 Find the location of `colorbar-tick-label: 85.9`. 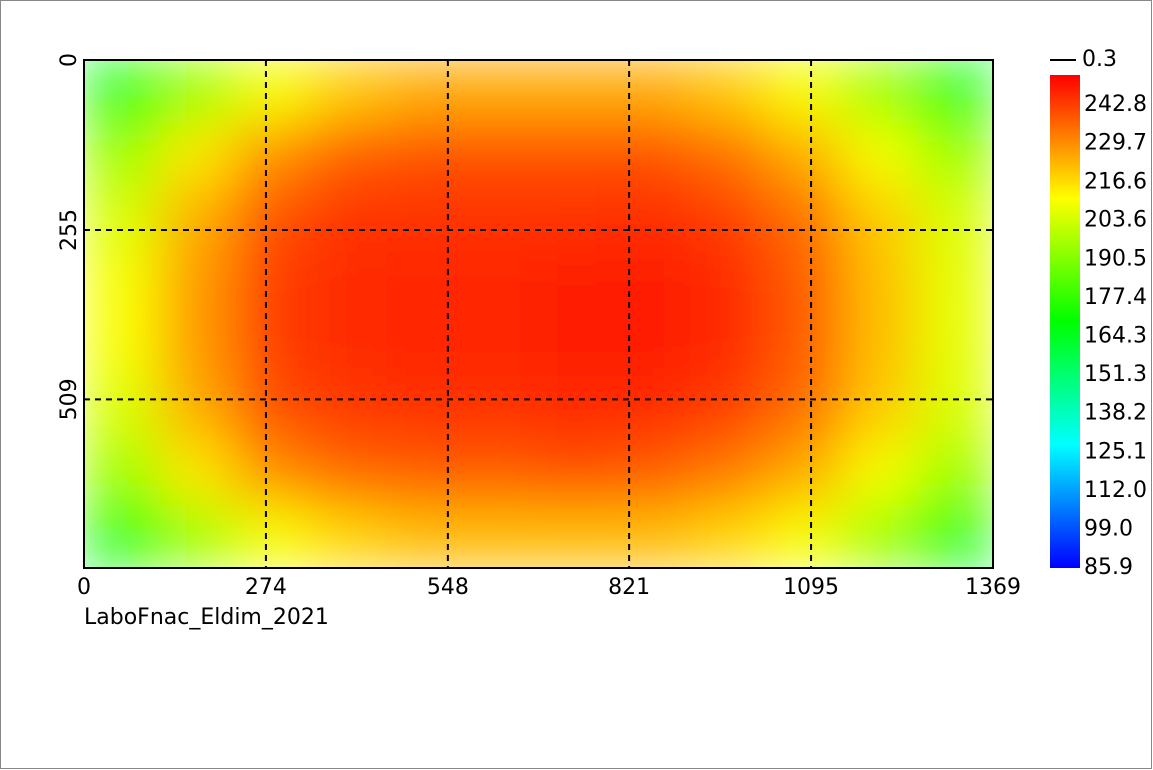

colorbar-tick-label: 85.9 is located at coordinates (1108, 567).